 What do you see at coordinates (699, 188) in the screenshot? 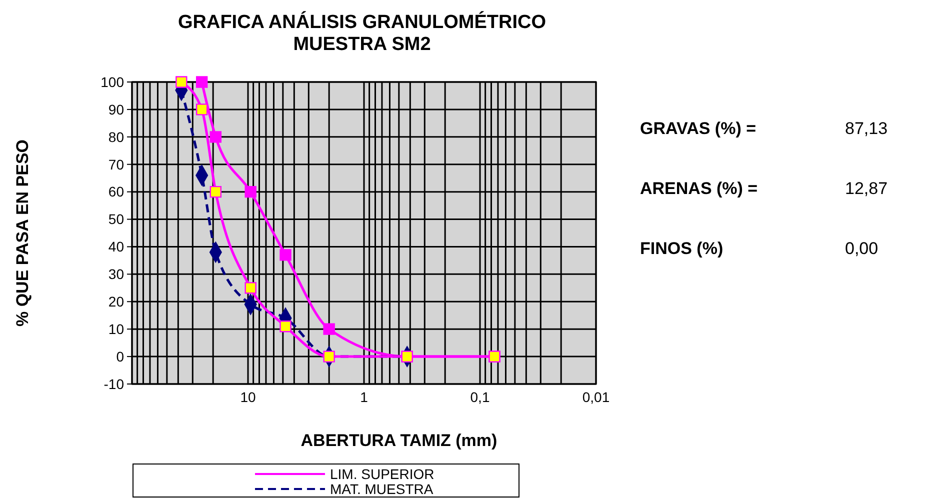
I see `text: ARENAS (%) =` at bounding box center [699, 188].